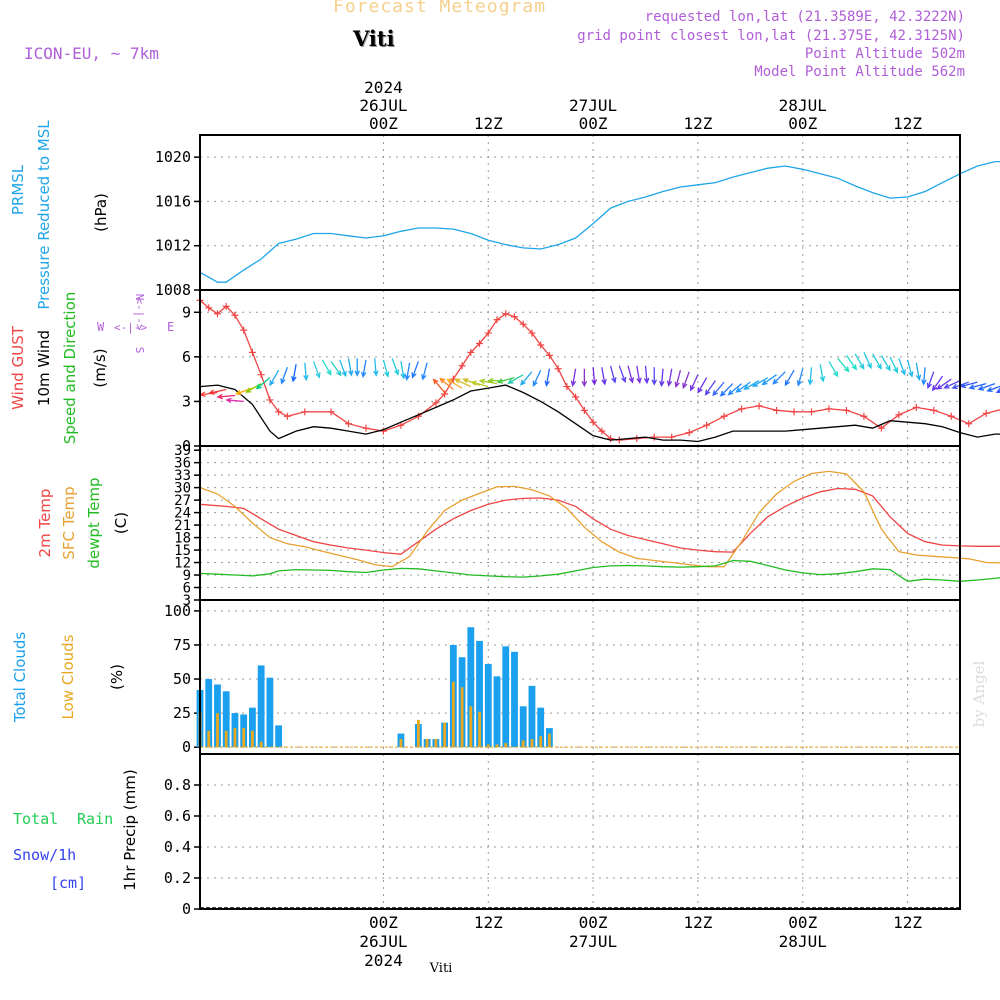 This screenshot has height=1000, width=1000. What do you see at coordinates (45, 523) in the screenshot?
I see `panel-label: 2m Temp` at bounding box center [45, 523].